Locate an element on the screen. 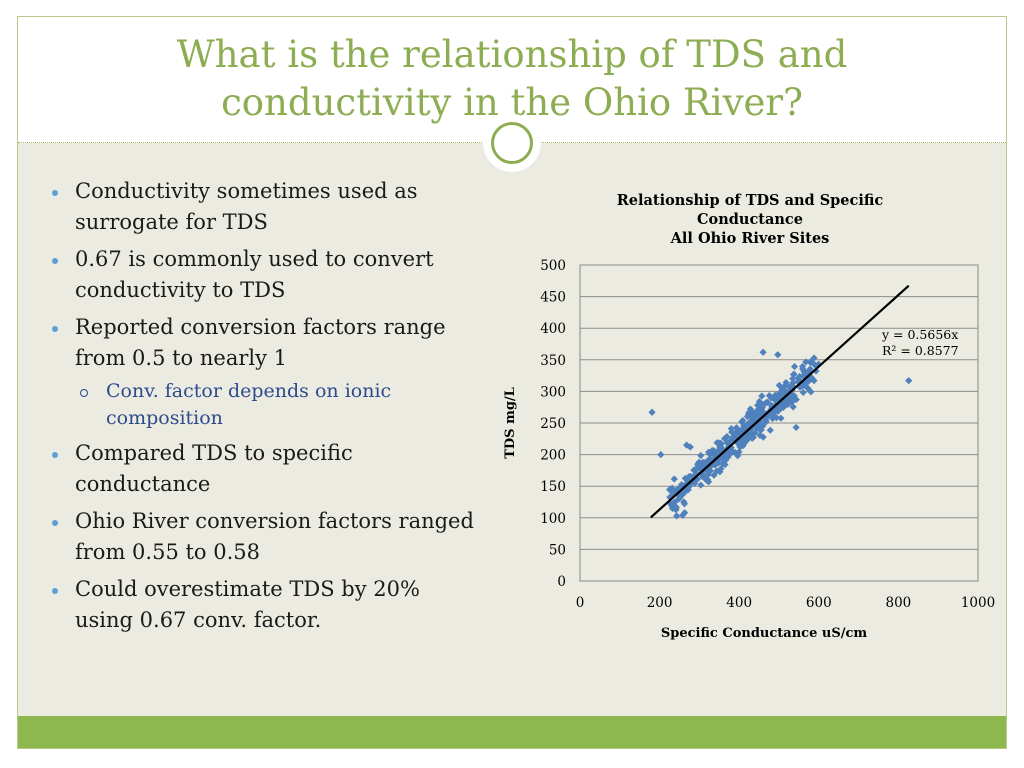 The height and width of the screenshot is (768, 1024). y-tick-label: 50 is located at coordinates (557, 550).